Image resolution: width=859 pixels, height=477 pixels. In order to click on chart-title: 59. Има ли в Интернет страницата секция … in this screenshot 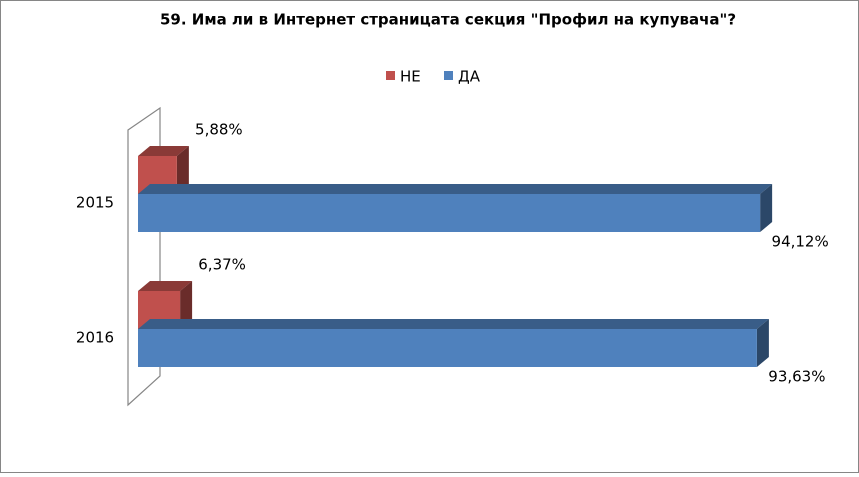, I will do `click(448, 20)`.